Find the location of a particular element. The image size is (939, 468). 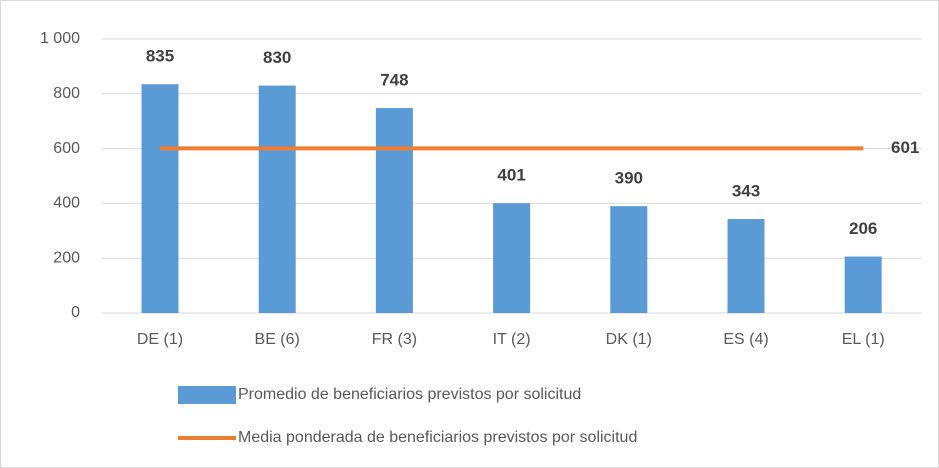

x-tick-label: ES (4) is located at coordinates (745, 339).